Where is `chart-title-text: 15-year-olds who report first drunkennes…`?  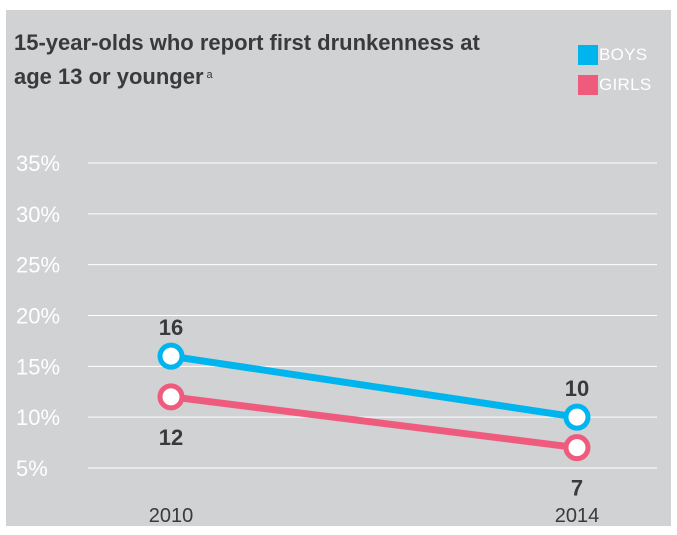
chart-title-text: 15-year-olds who report first drunkennes… is located at coordinates (247, 59).